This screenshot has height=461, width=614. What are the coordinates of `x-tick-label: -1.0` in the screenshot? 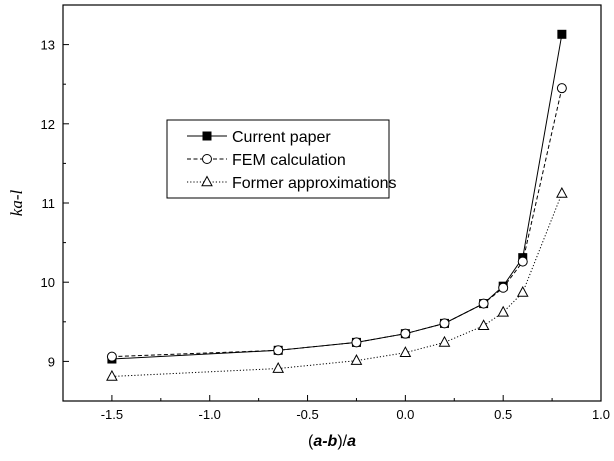 It's located at (210, 414).